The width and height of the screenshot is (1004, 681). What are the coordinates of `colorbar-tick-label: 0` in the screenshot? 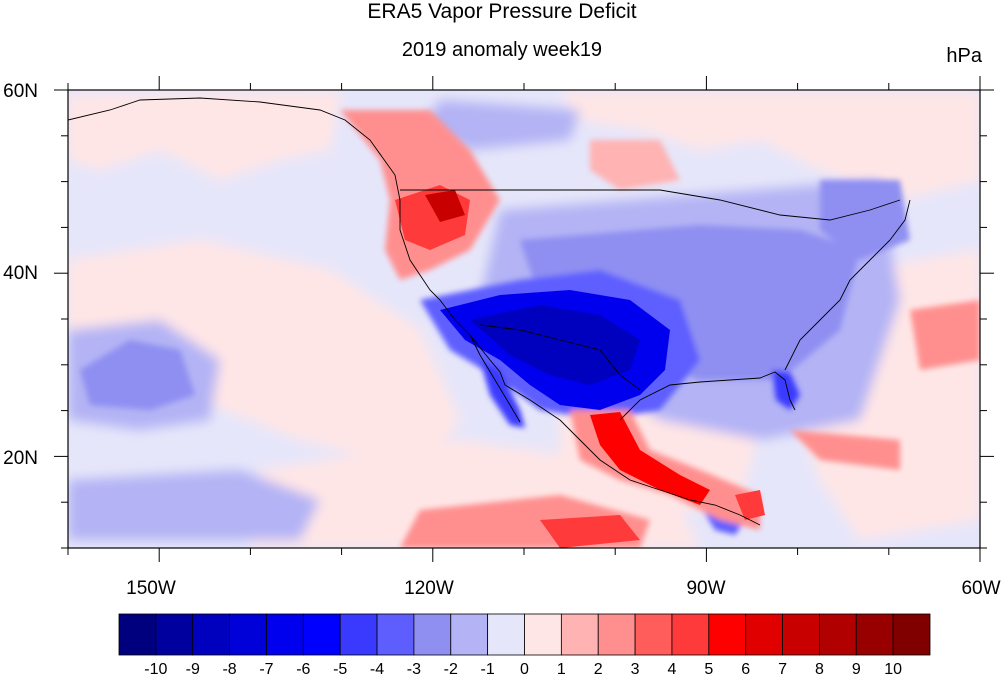 It's located at (524, 669).